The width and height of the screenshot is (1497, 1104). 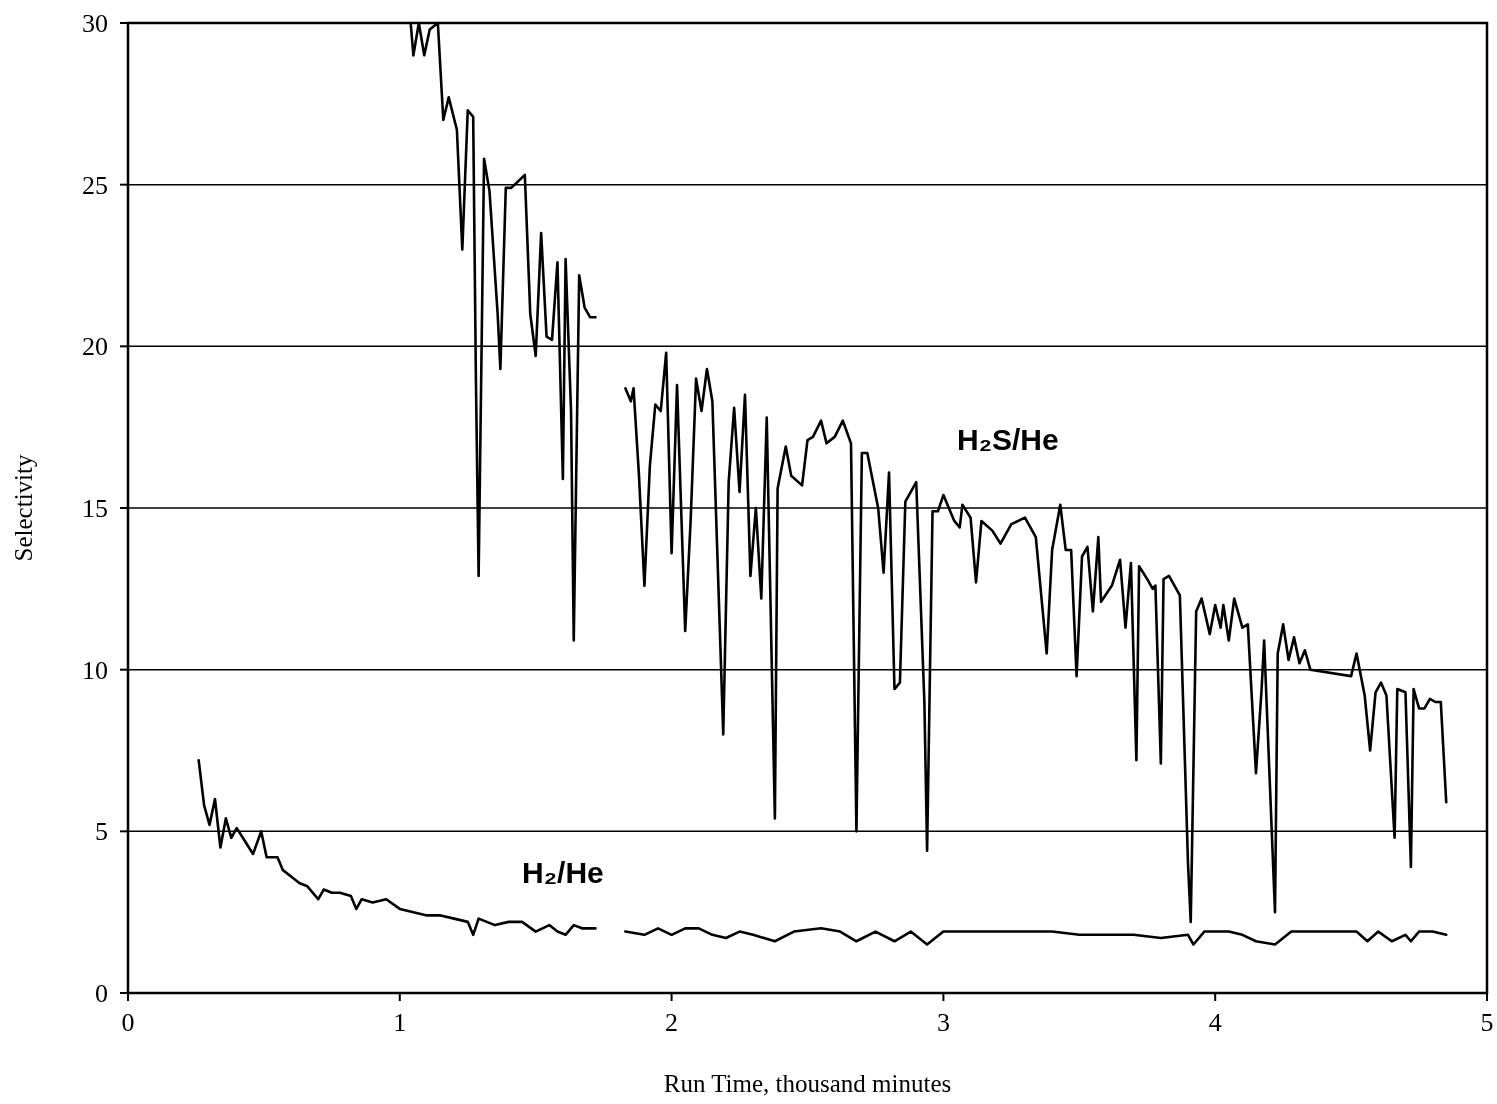 I want to click on y-tick-label: 0, so click(x=101, y=994).